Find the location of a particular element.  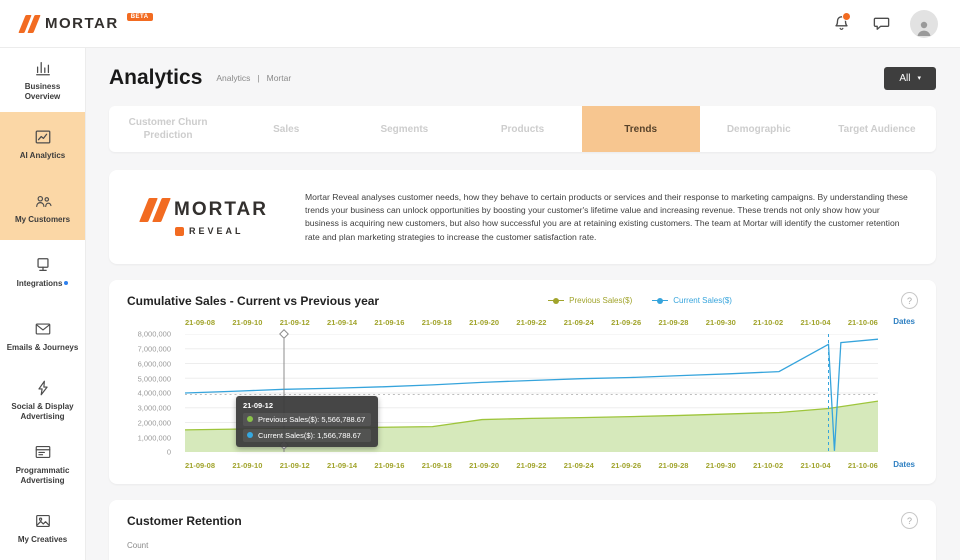

sidebar-item-my-customers: My Customers is located at coordinates (42, 208).